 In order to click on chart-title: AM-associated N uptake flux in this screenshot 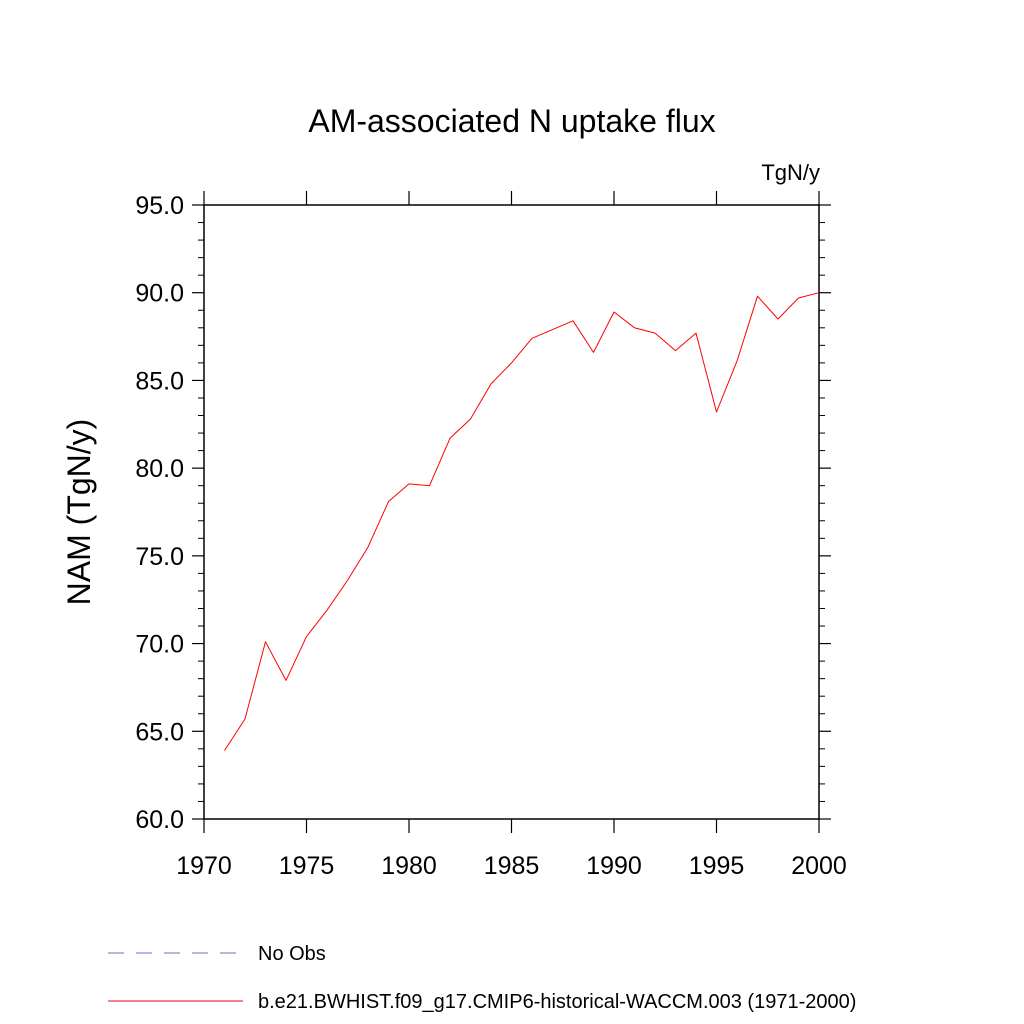, I will do `click(511, 121)`.